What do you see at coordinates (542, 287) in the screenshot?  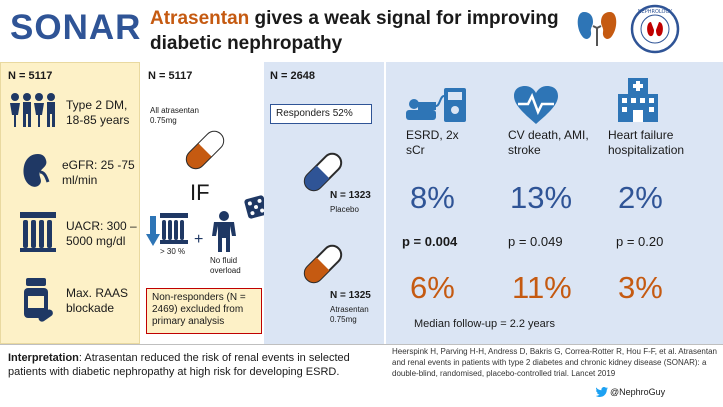 I see `atrasentan-rate-cv: 11%` at bounding box center [542, 287].